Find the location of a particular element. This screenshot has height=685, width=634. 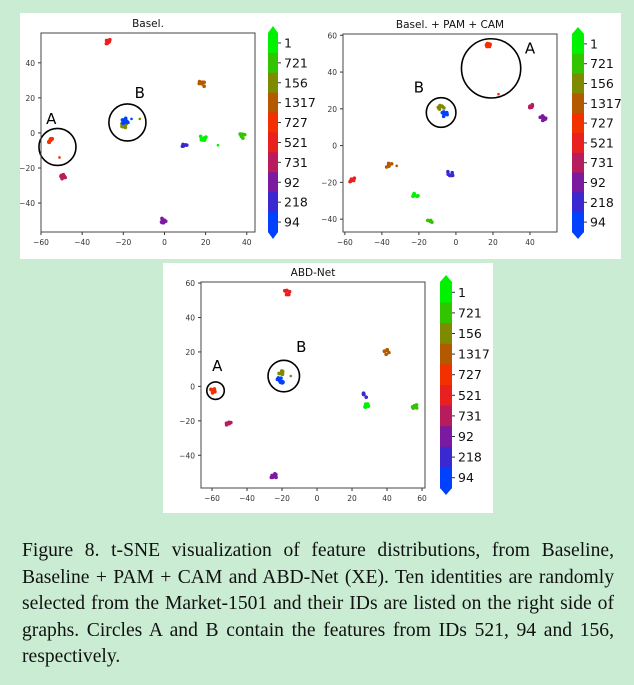

colorbar-bottom-arrow is located at coordinates (446, 491).